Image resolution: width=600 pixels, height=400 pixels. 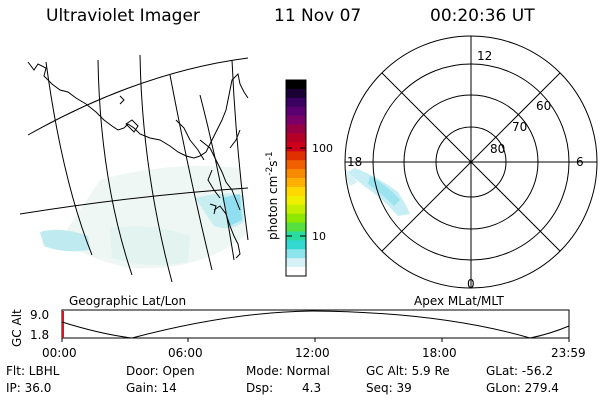 What do you see at coordinates (312, 353) in the screenshot?
I see `time-tick-2: 12:00` at bounding box center [312, 353].